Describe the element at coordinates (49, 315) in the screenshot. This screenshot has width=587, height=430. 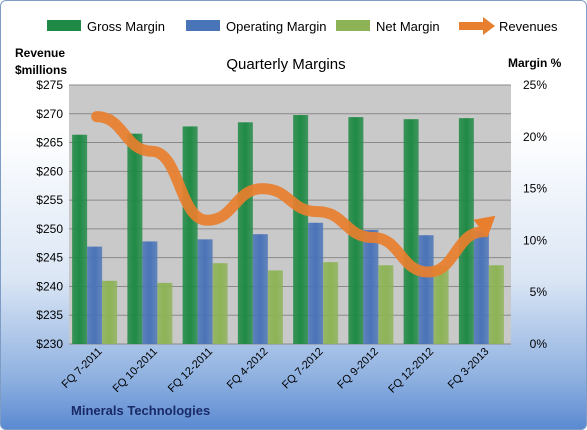
I see `left-axis-tick-label: $235` at that location.